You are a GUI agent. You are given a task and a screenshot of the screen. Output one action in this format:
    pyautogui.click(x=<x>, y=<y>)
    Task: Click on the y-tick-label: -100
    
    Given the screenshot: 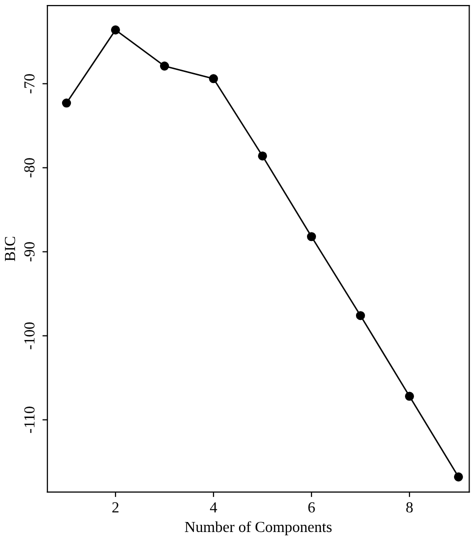 What is the action you would take?
    pyautogui.click(x=29, y=336)
    